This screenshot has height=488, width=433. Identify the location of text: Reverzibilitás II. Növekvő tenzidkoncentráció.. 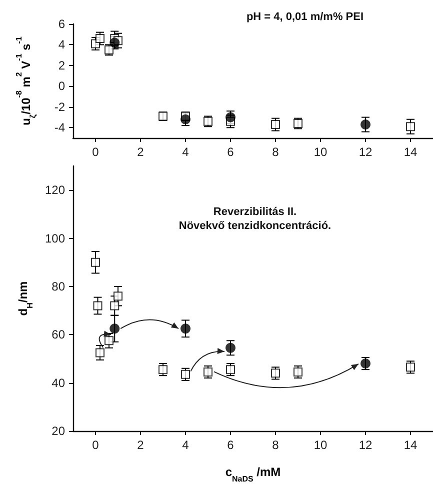
(255, 219).